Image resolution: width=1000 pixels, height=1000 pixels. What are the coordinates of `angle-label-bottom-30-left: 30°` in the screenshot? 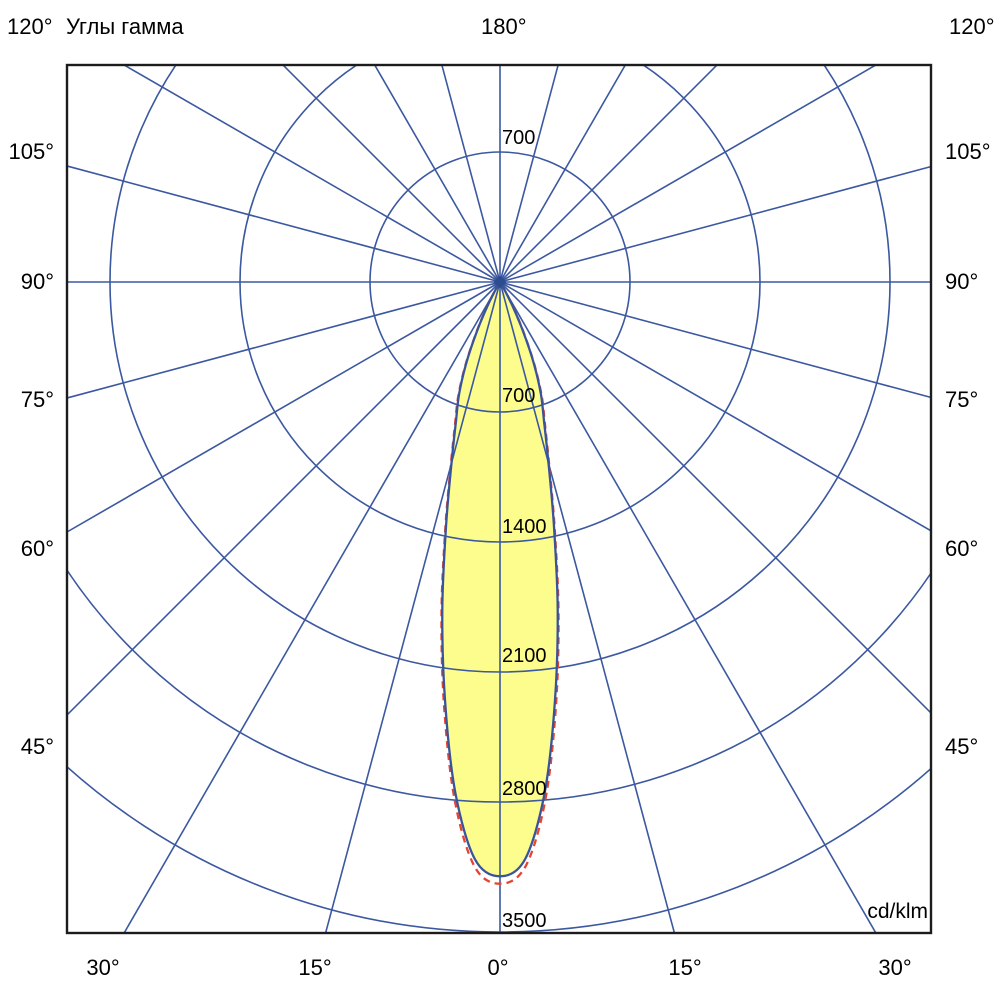 It's located at (103, 967).